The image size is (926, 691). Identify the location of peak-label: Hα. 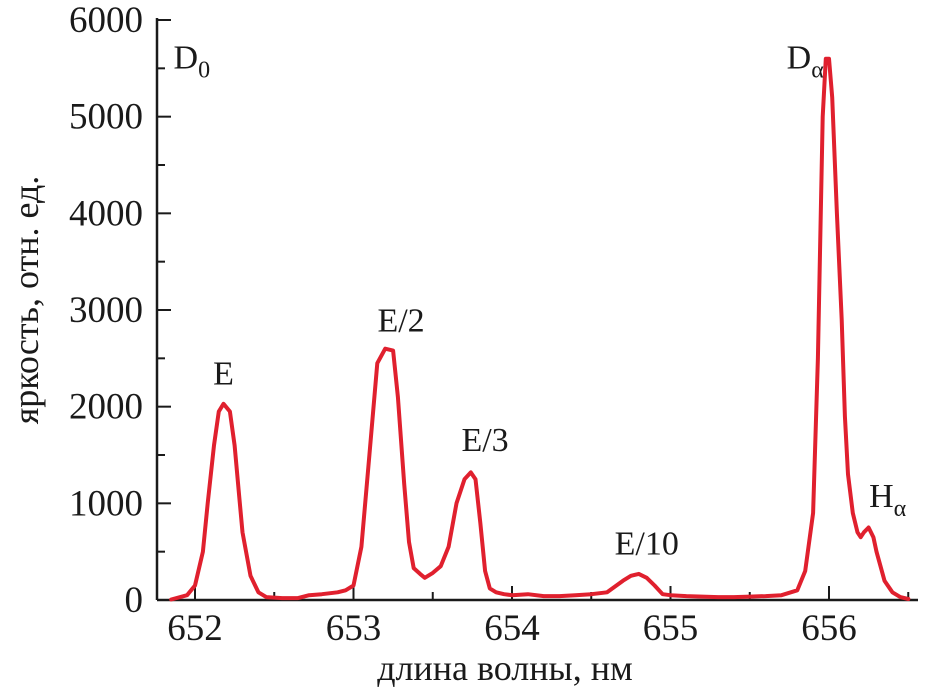
(888, 500).